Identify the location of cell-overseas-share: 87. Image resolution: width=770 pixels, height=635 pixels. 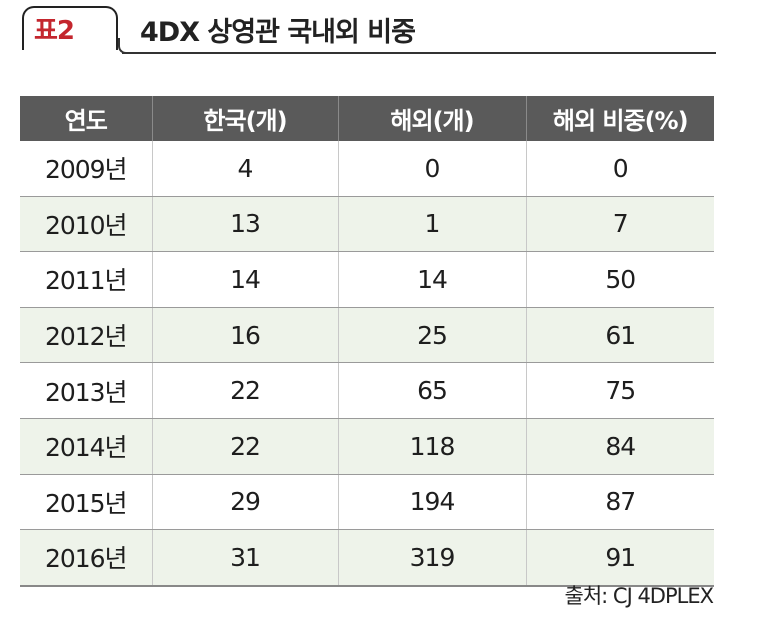
(619, 502).